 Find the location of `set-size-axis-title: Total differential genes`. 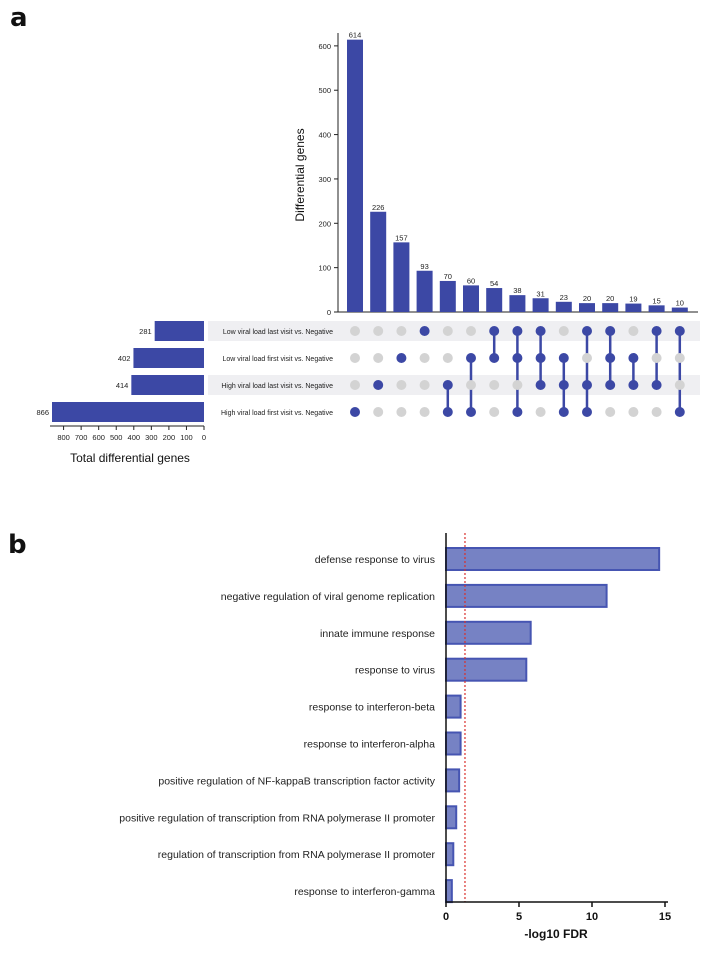

set-size-axis-title: Total differential genes is located at coordinates (130, 458).